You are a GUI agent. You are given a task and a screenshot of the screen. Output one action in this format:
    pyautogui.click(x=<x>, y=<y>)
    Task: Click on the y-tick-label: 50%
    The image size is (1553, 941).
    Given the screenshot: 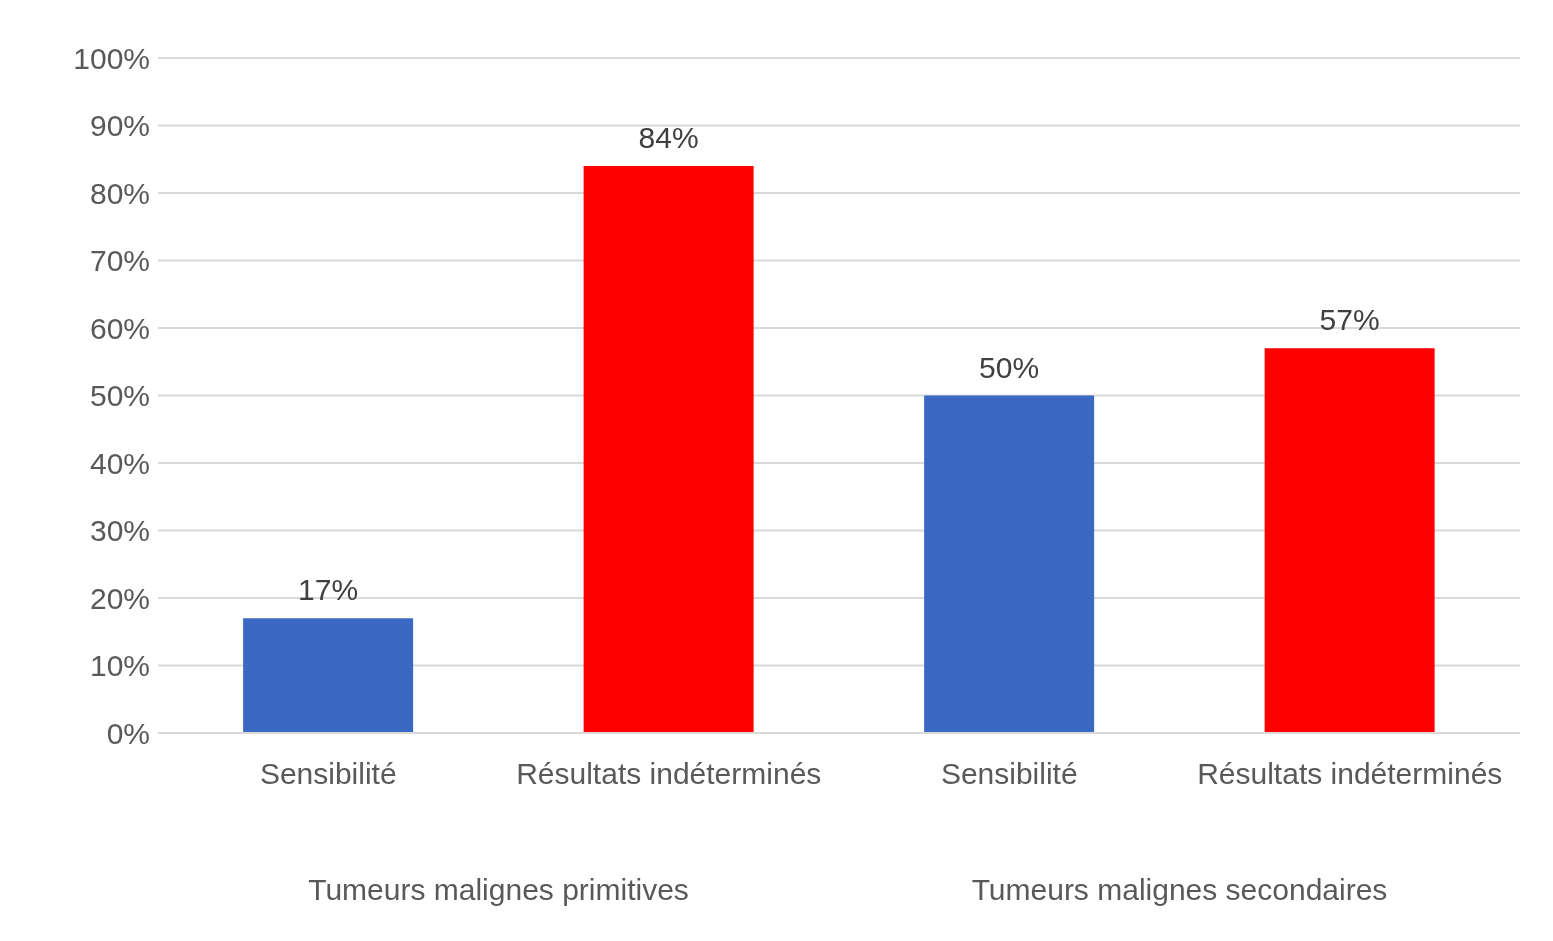 What is the action you would take?
    pyautogui.click(x=119, y=396)
    